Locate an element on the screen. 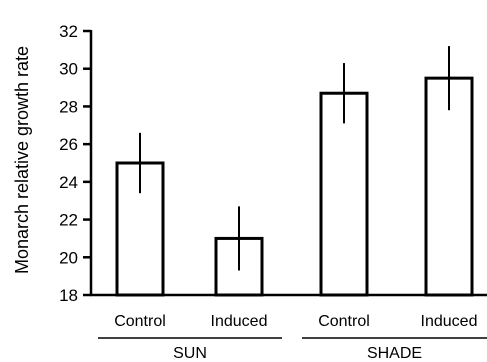 Image resolution: width=487 pixels, height=362 pixels. y-tick-label: 22 is located at coordinates (68, 220).